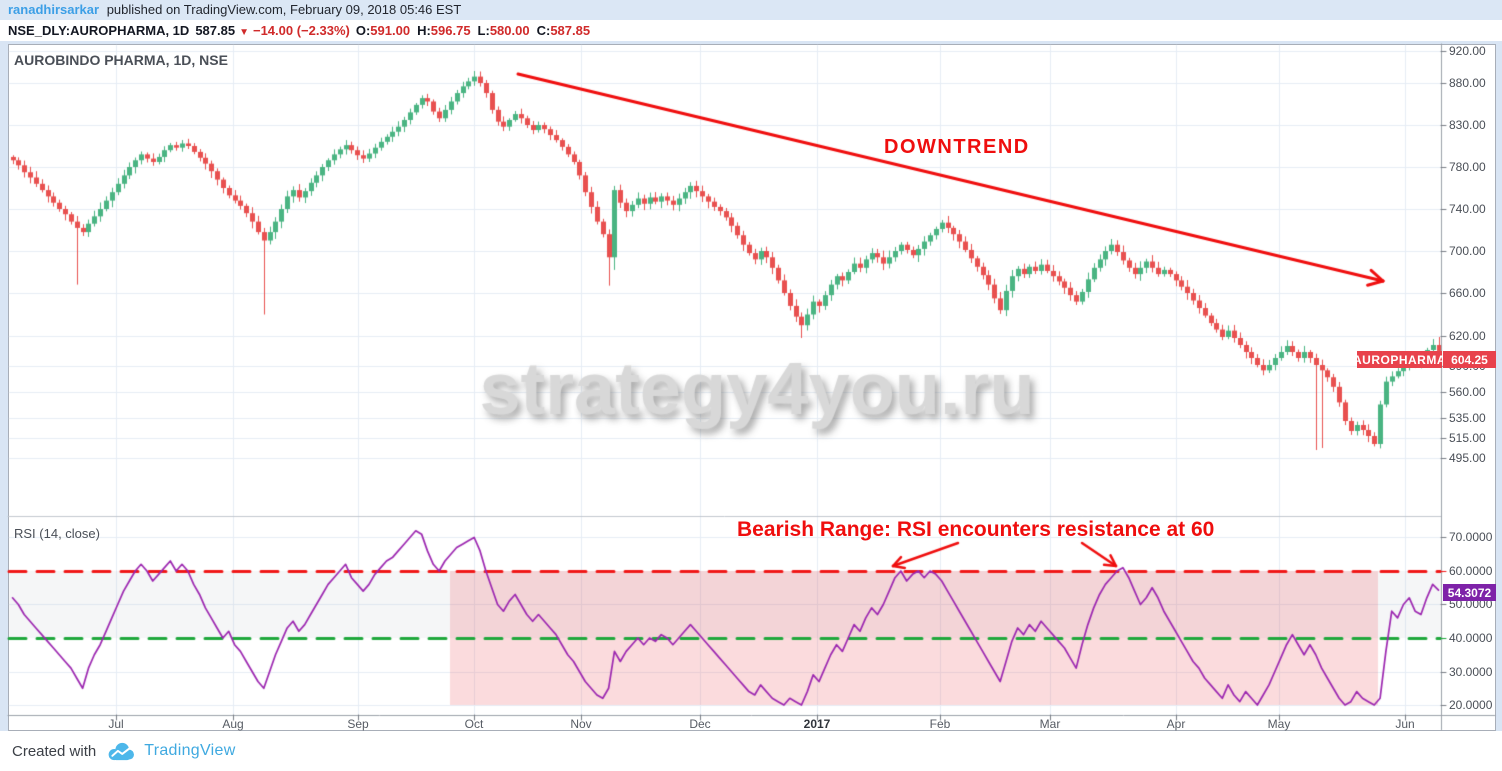  Describe the element at coordinates (817, 724) in the screenshot. I see `time-tick-label: 2017` at that location.